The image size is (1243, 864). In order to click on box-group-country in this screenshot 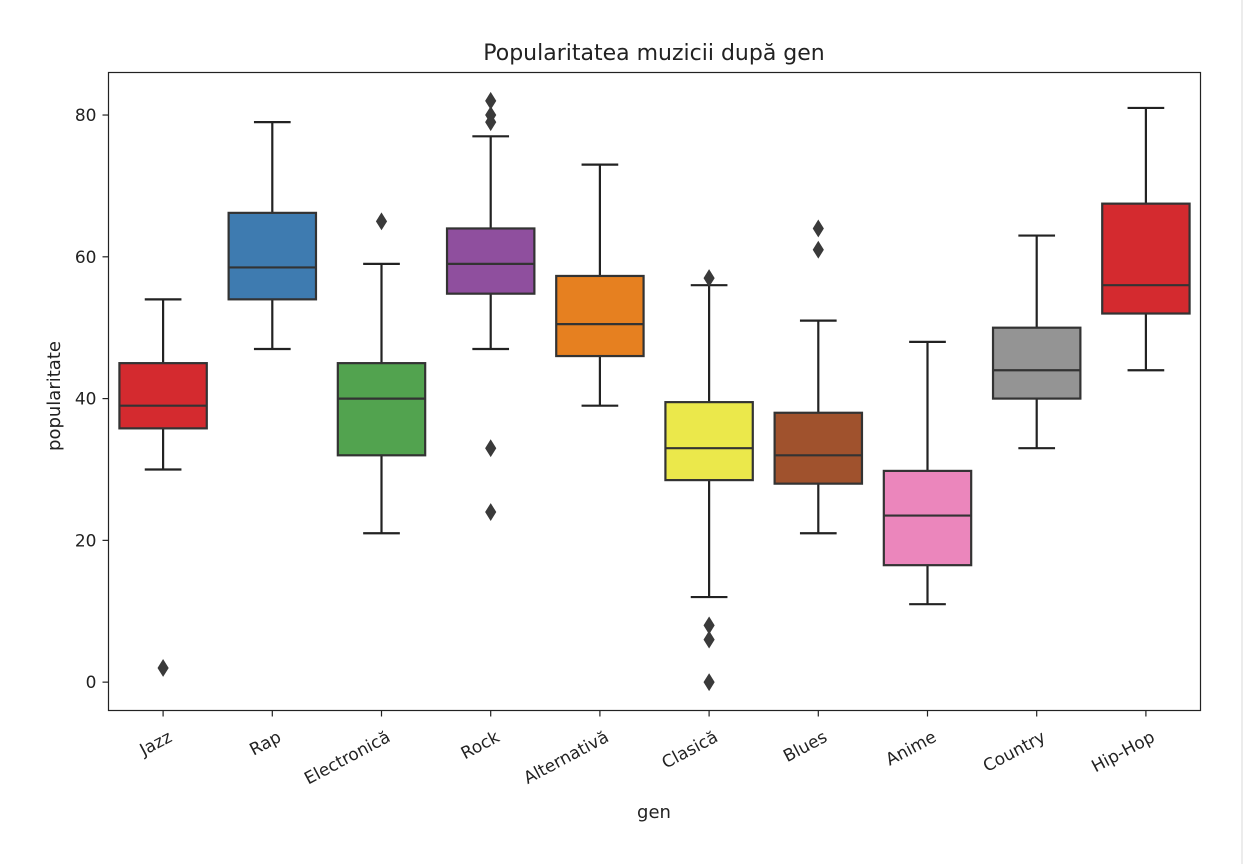, I will do `click(1036, 342)`.